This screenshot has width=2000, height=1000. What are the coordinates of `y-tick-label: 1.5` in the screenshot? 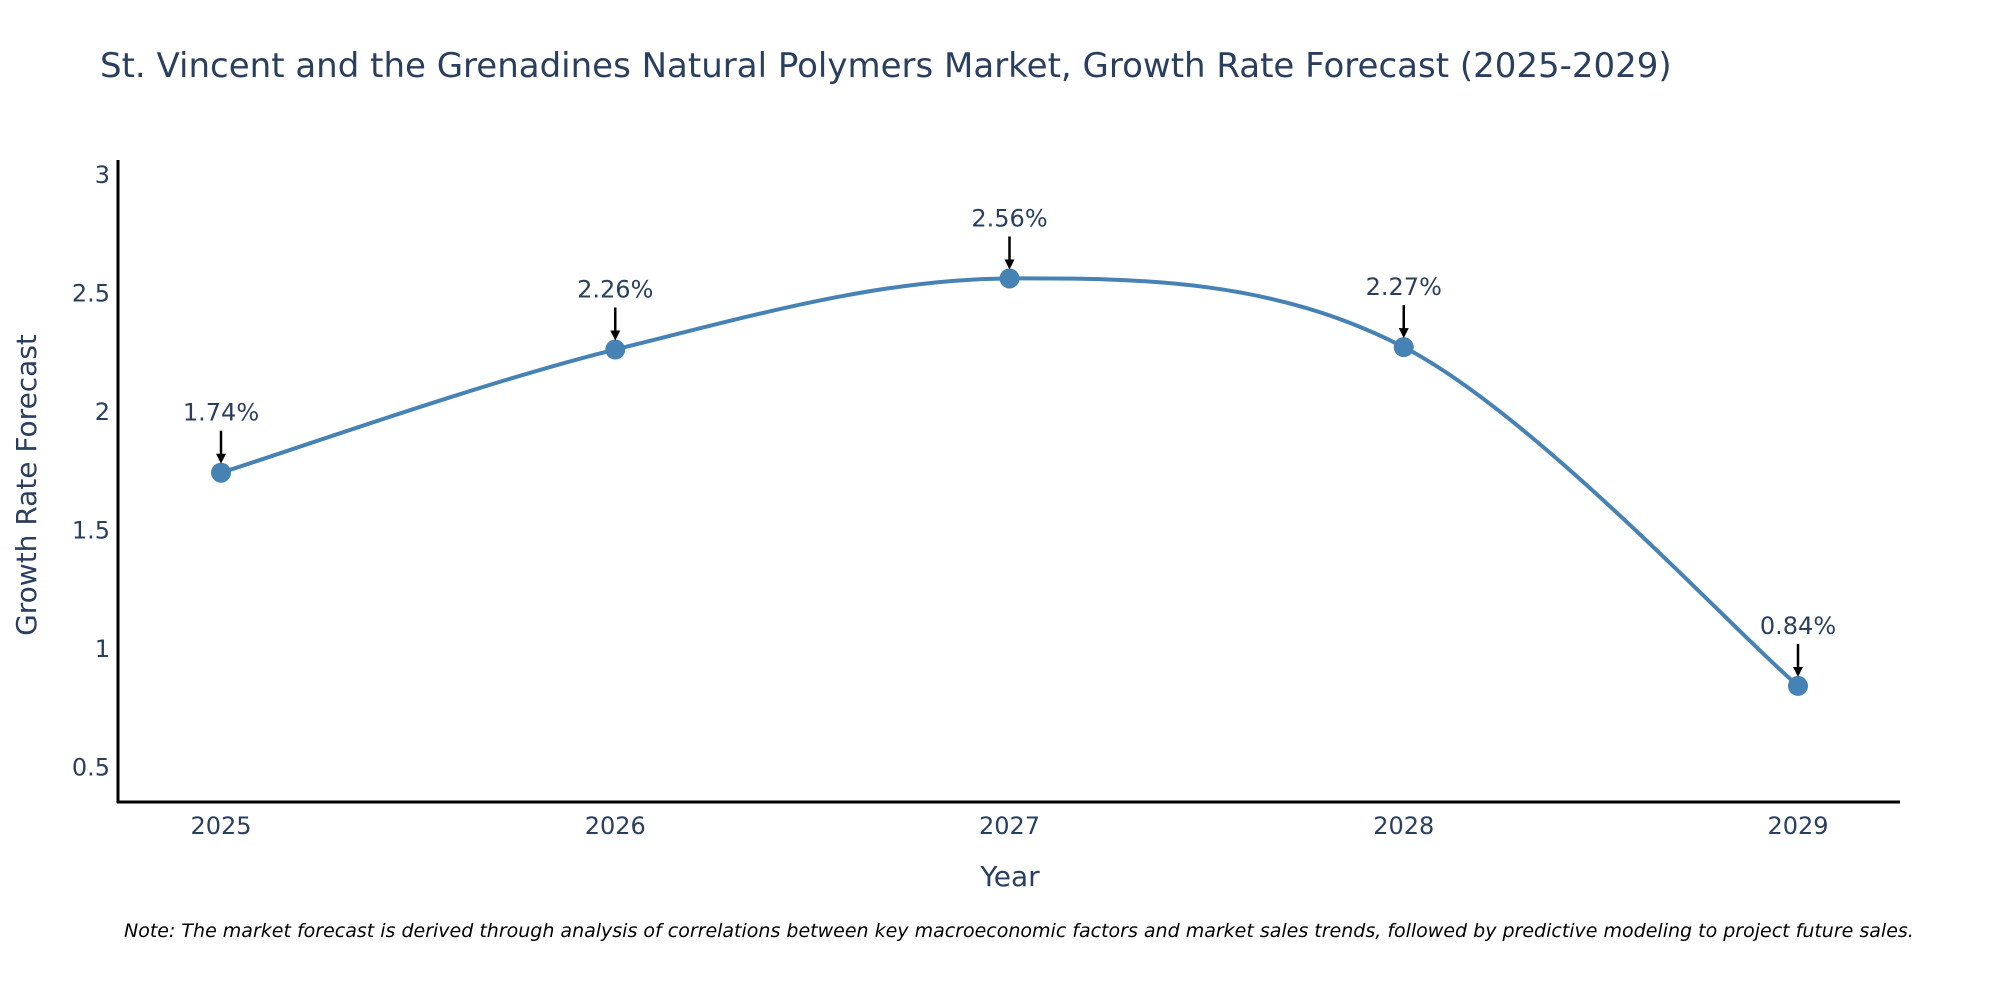 It's located at (91, 531).